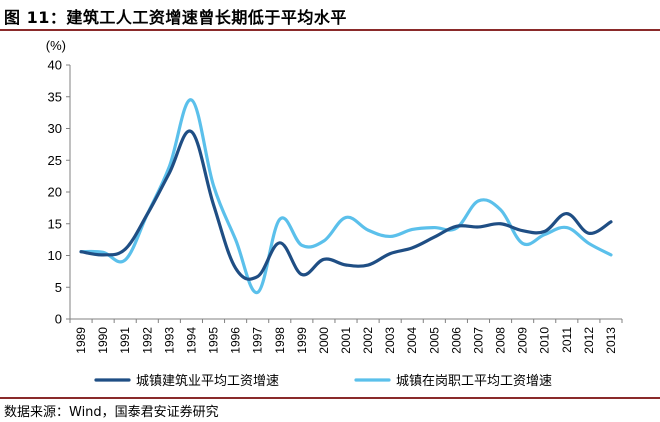 The width and height of the screenshot is (660, 422). I want to click on x-tick-label: 2006, so click(456, 340).